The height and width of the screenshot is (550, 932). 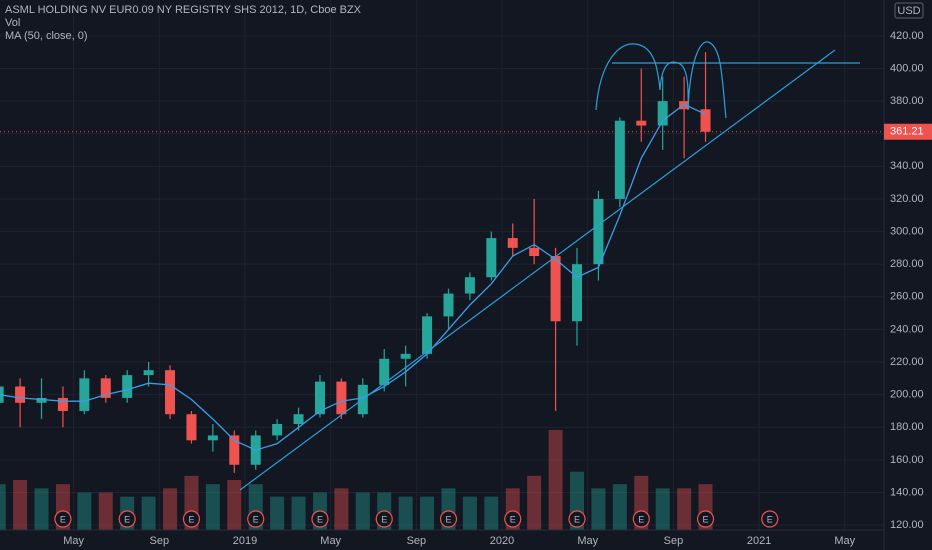 I want to click on last-price-label: 361.21, so click(x=907, y=132).